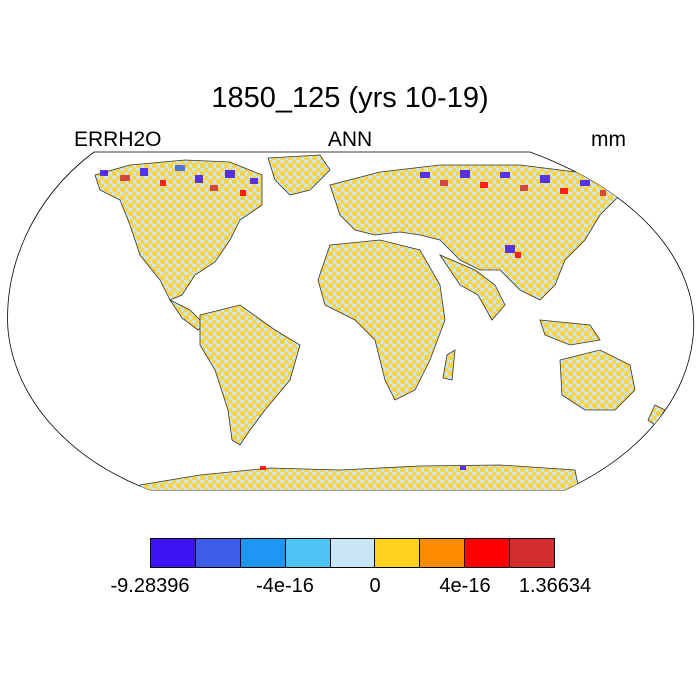 This screenshot has width=700, height=700. Describe the element at coordinates (555, 586) in the screenshot. I see `colorbar-tick-label: 1.36634` at that location.